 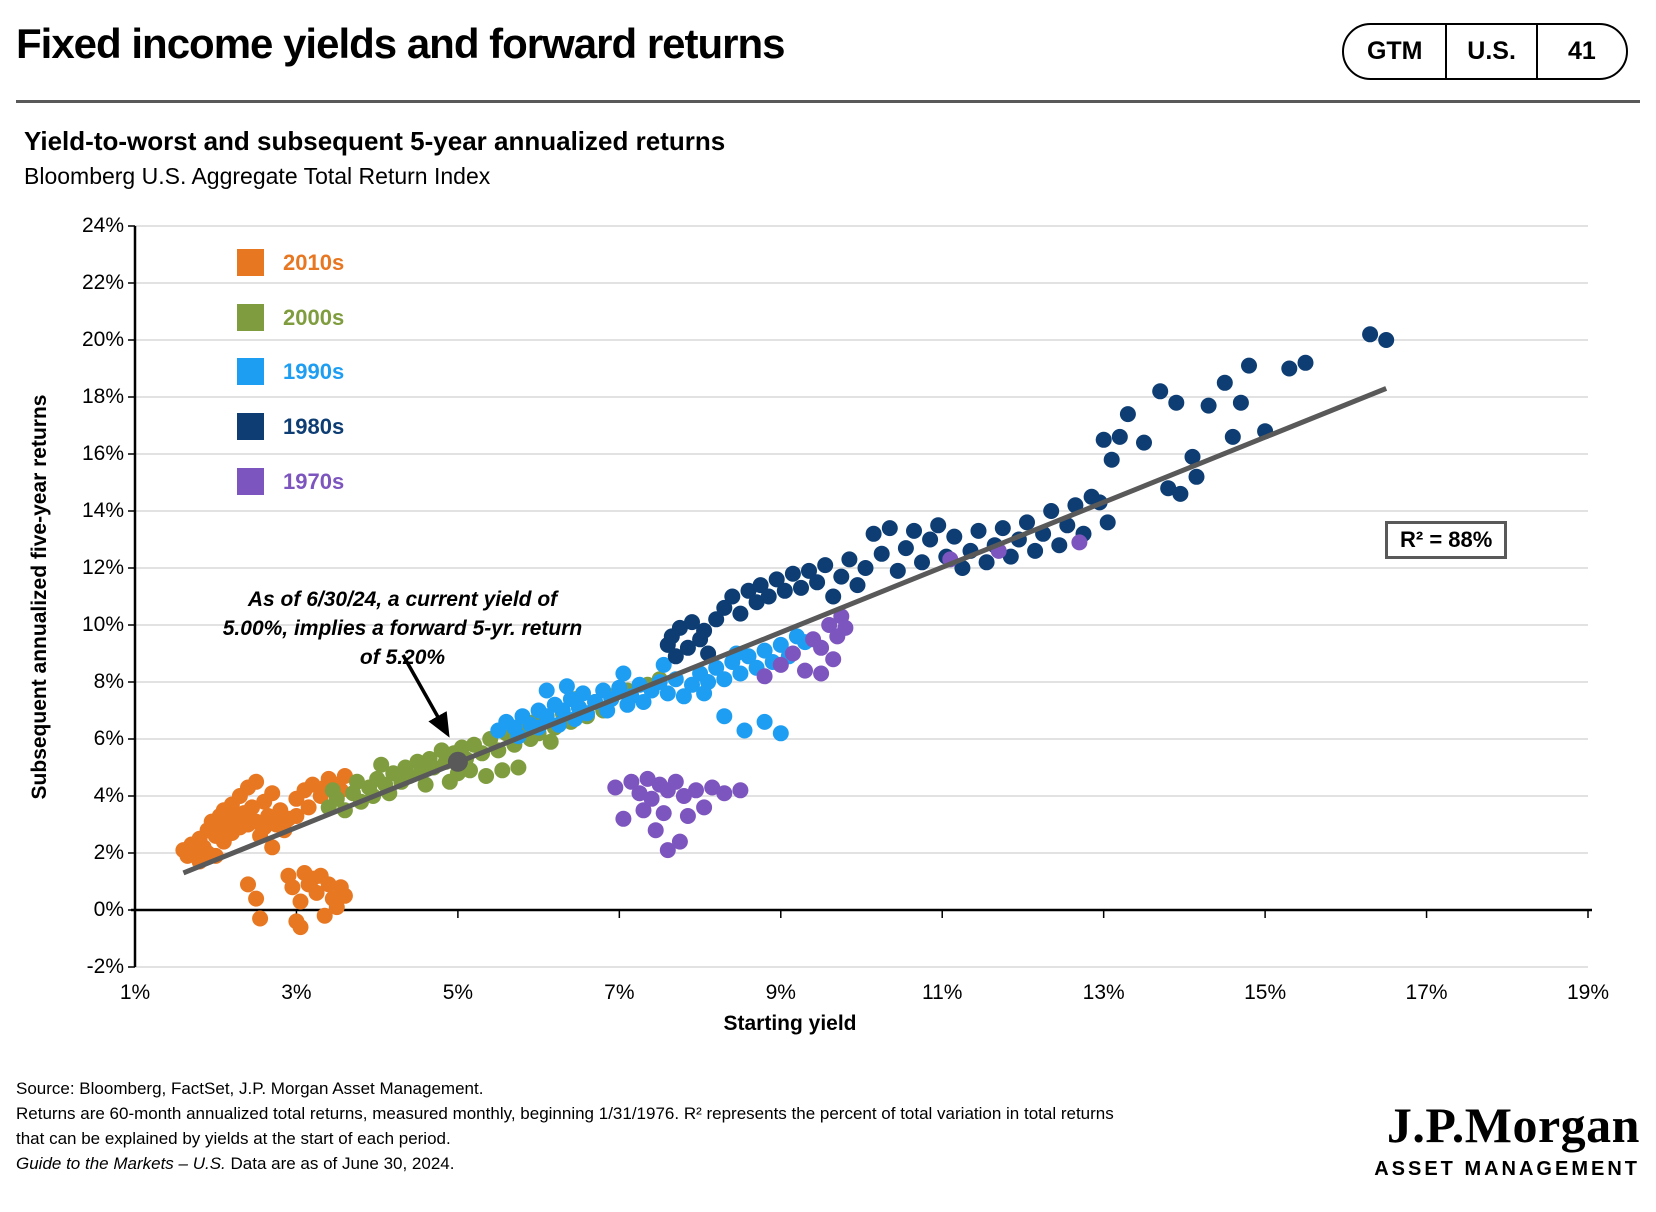 I want to click on legend-item-2010s: 2010s, so click(x=290, y=262).